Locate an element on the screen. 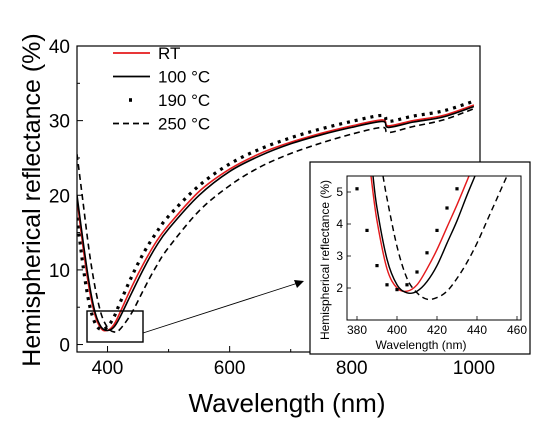 The image size is (550, 423). inset-series-rt is located at coordinates (420, 234).